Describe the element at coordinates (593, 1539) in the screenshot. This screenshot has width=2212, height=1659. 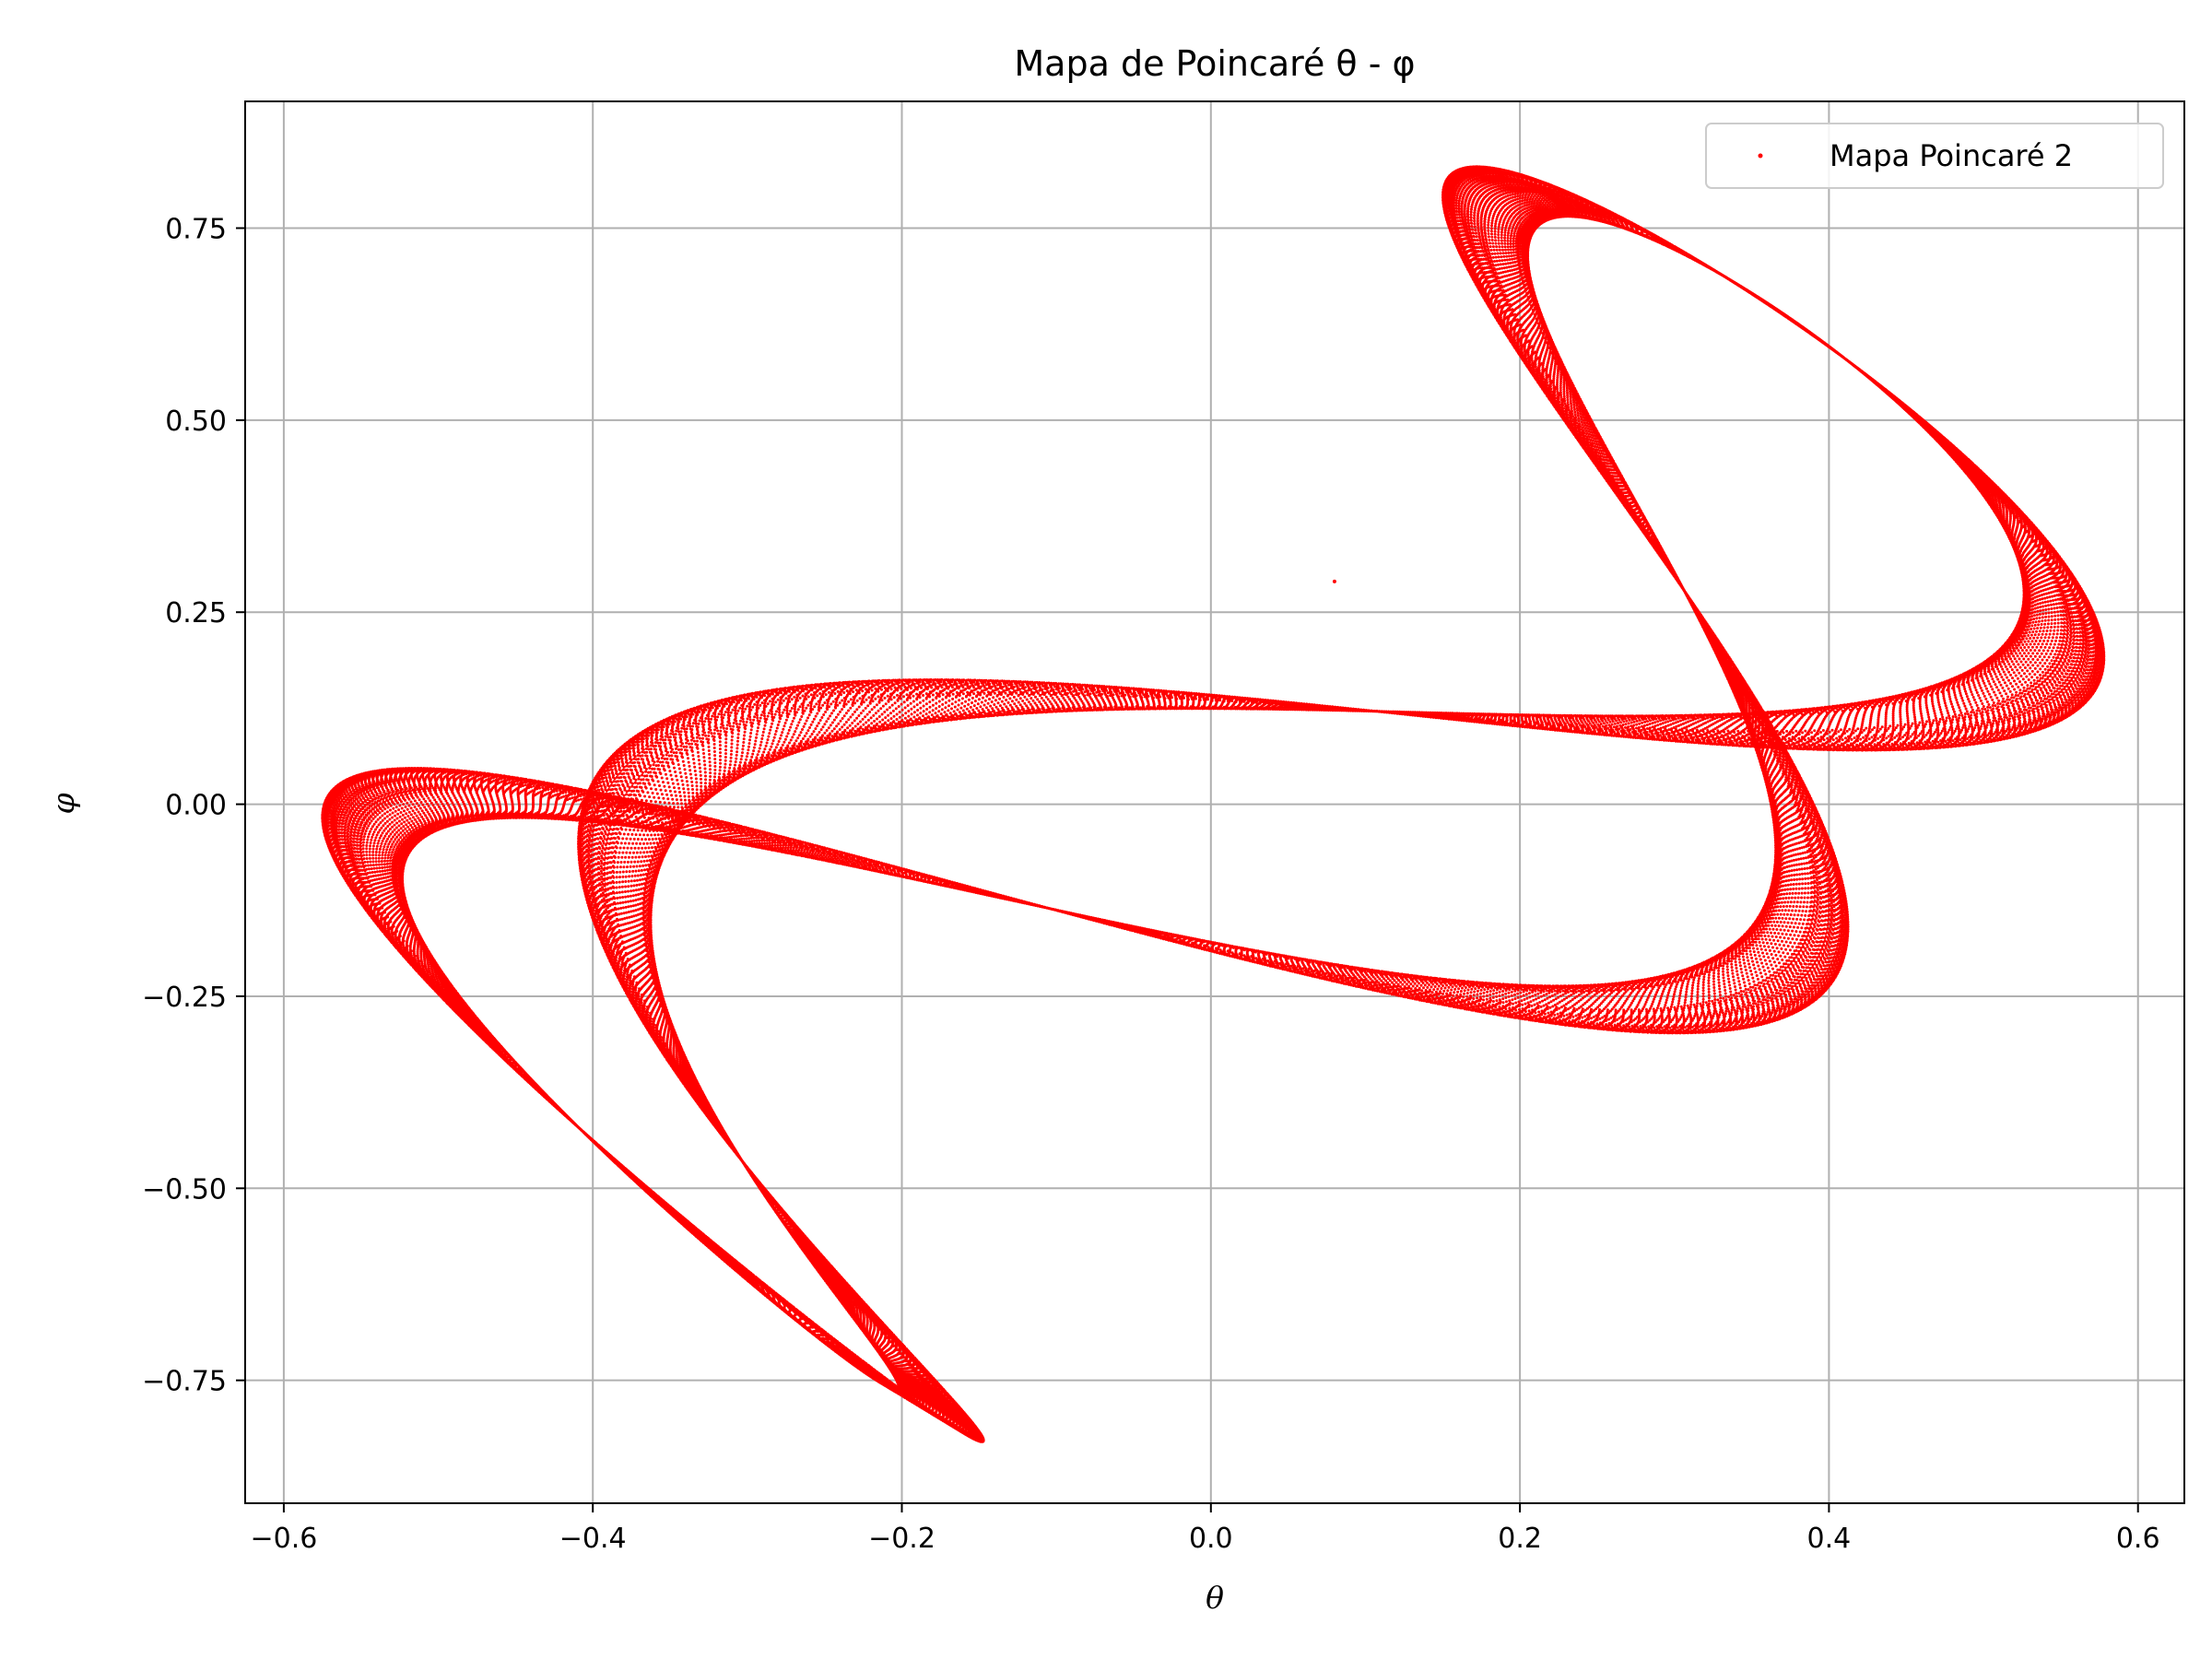
I see `x-tick-label: −0.4` at that location.